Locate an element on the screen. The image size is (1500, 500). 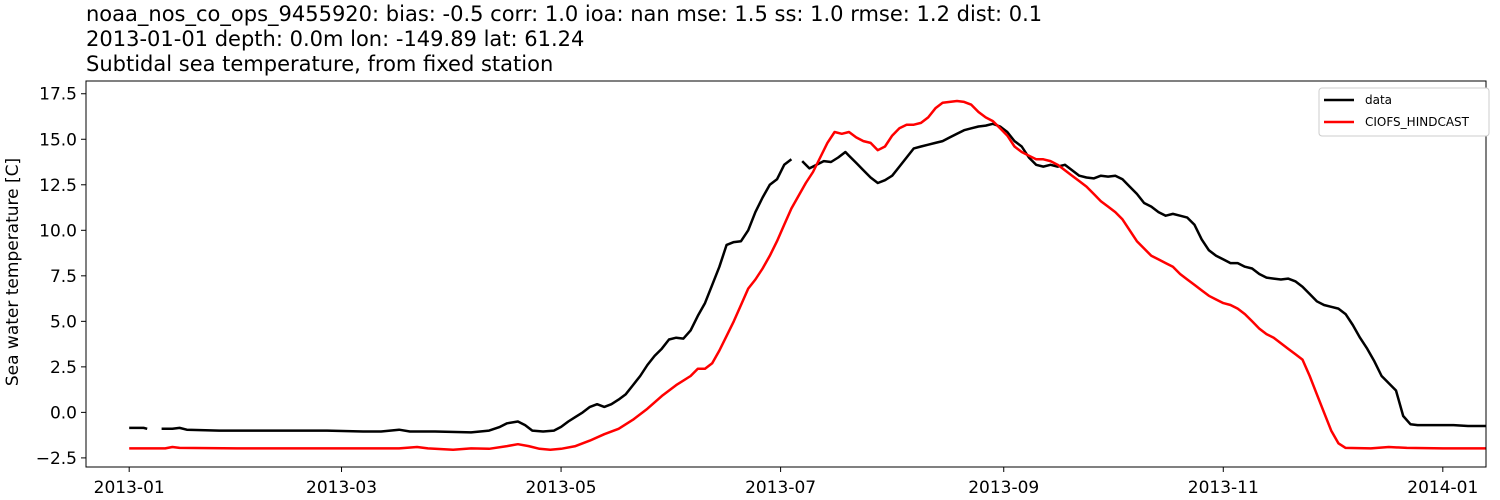
x-tick-label: 2013-11 is located at coordinates (1223, 488).